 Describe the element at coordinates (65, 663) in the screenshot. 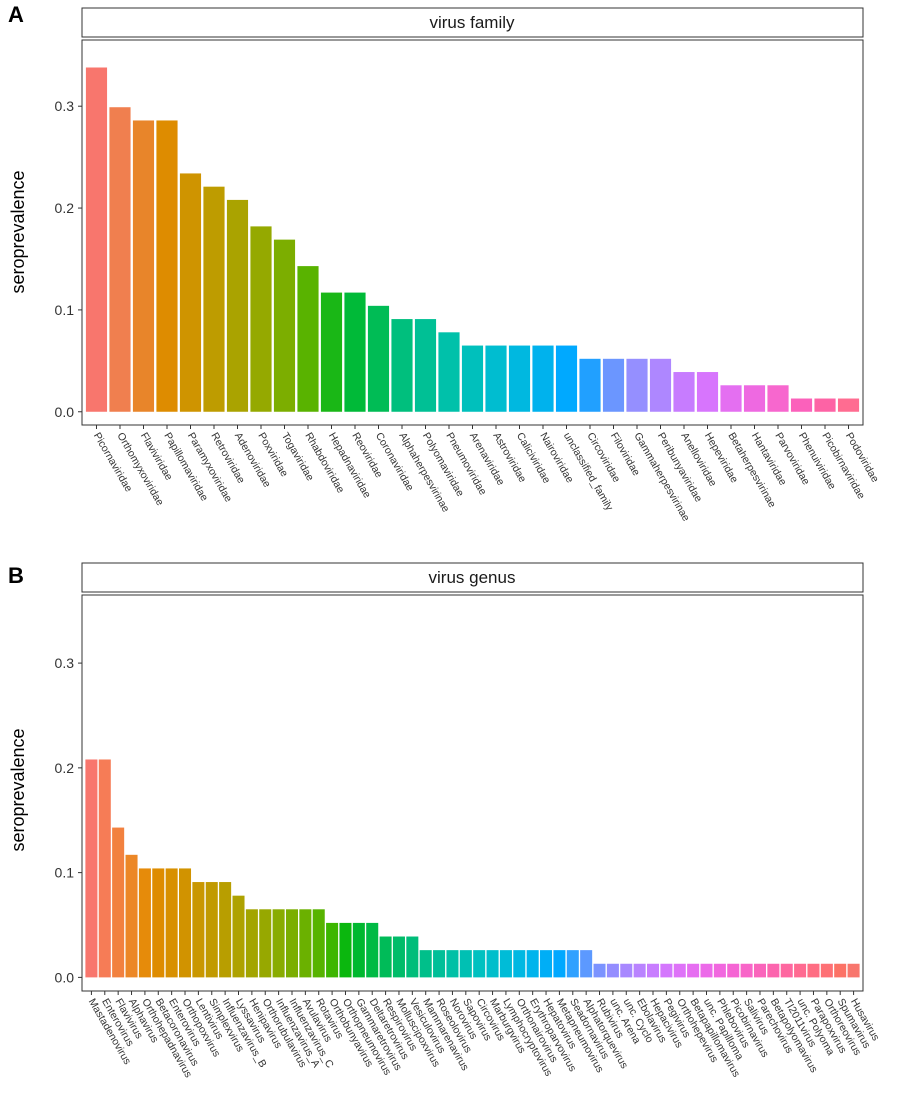

I see `panel-b-y-tick-label: 0.3` at that location.